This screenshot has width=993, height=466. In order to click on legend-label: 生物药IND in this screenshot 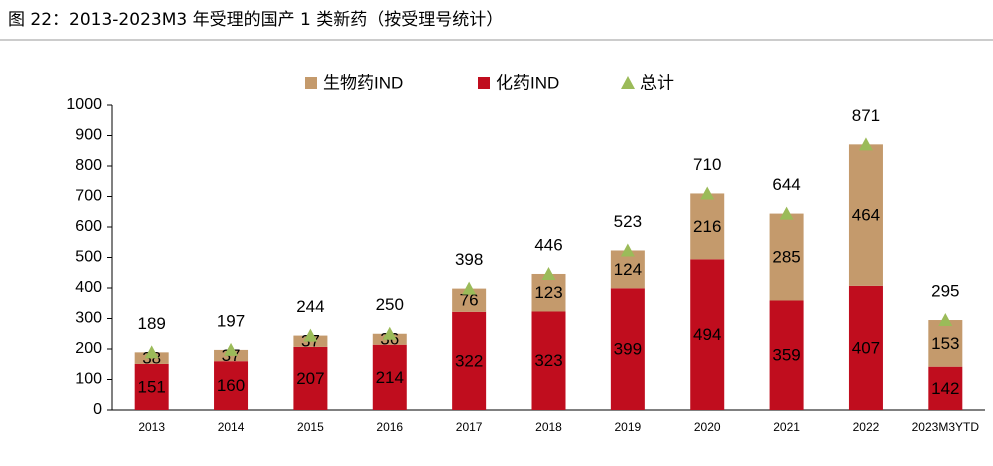, I will do `click(363, 82)`.